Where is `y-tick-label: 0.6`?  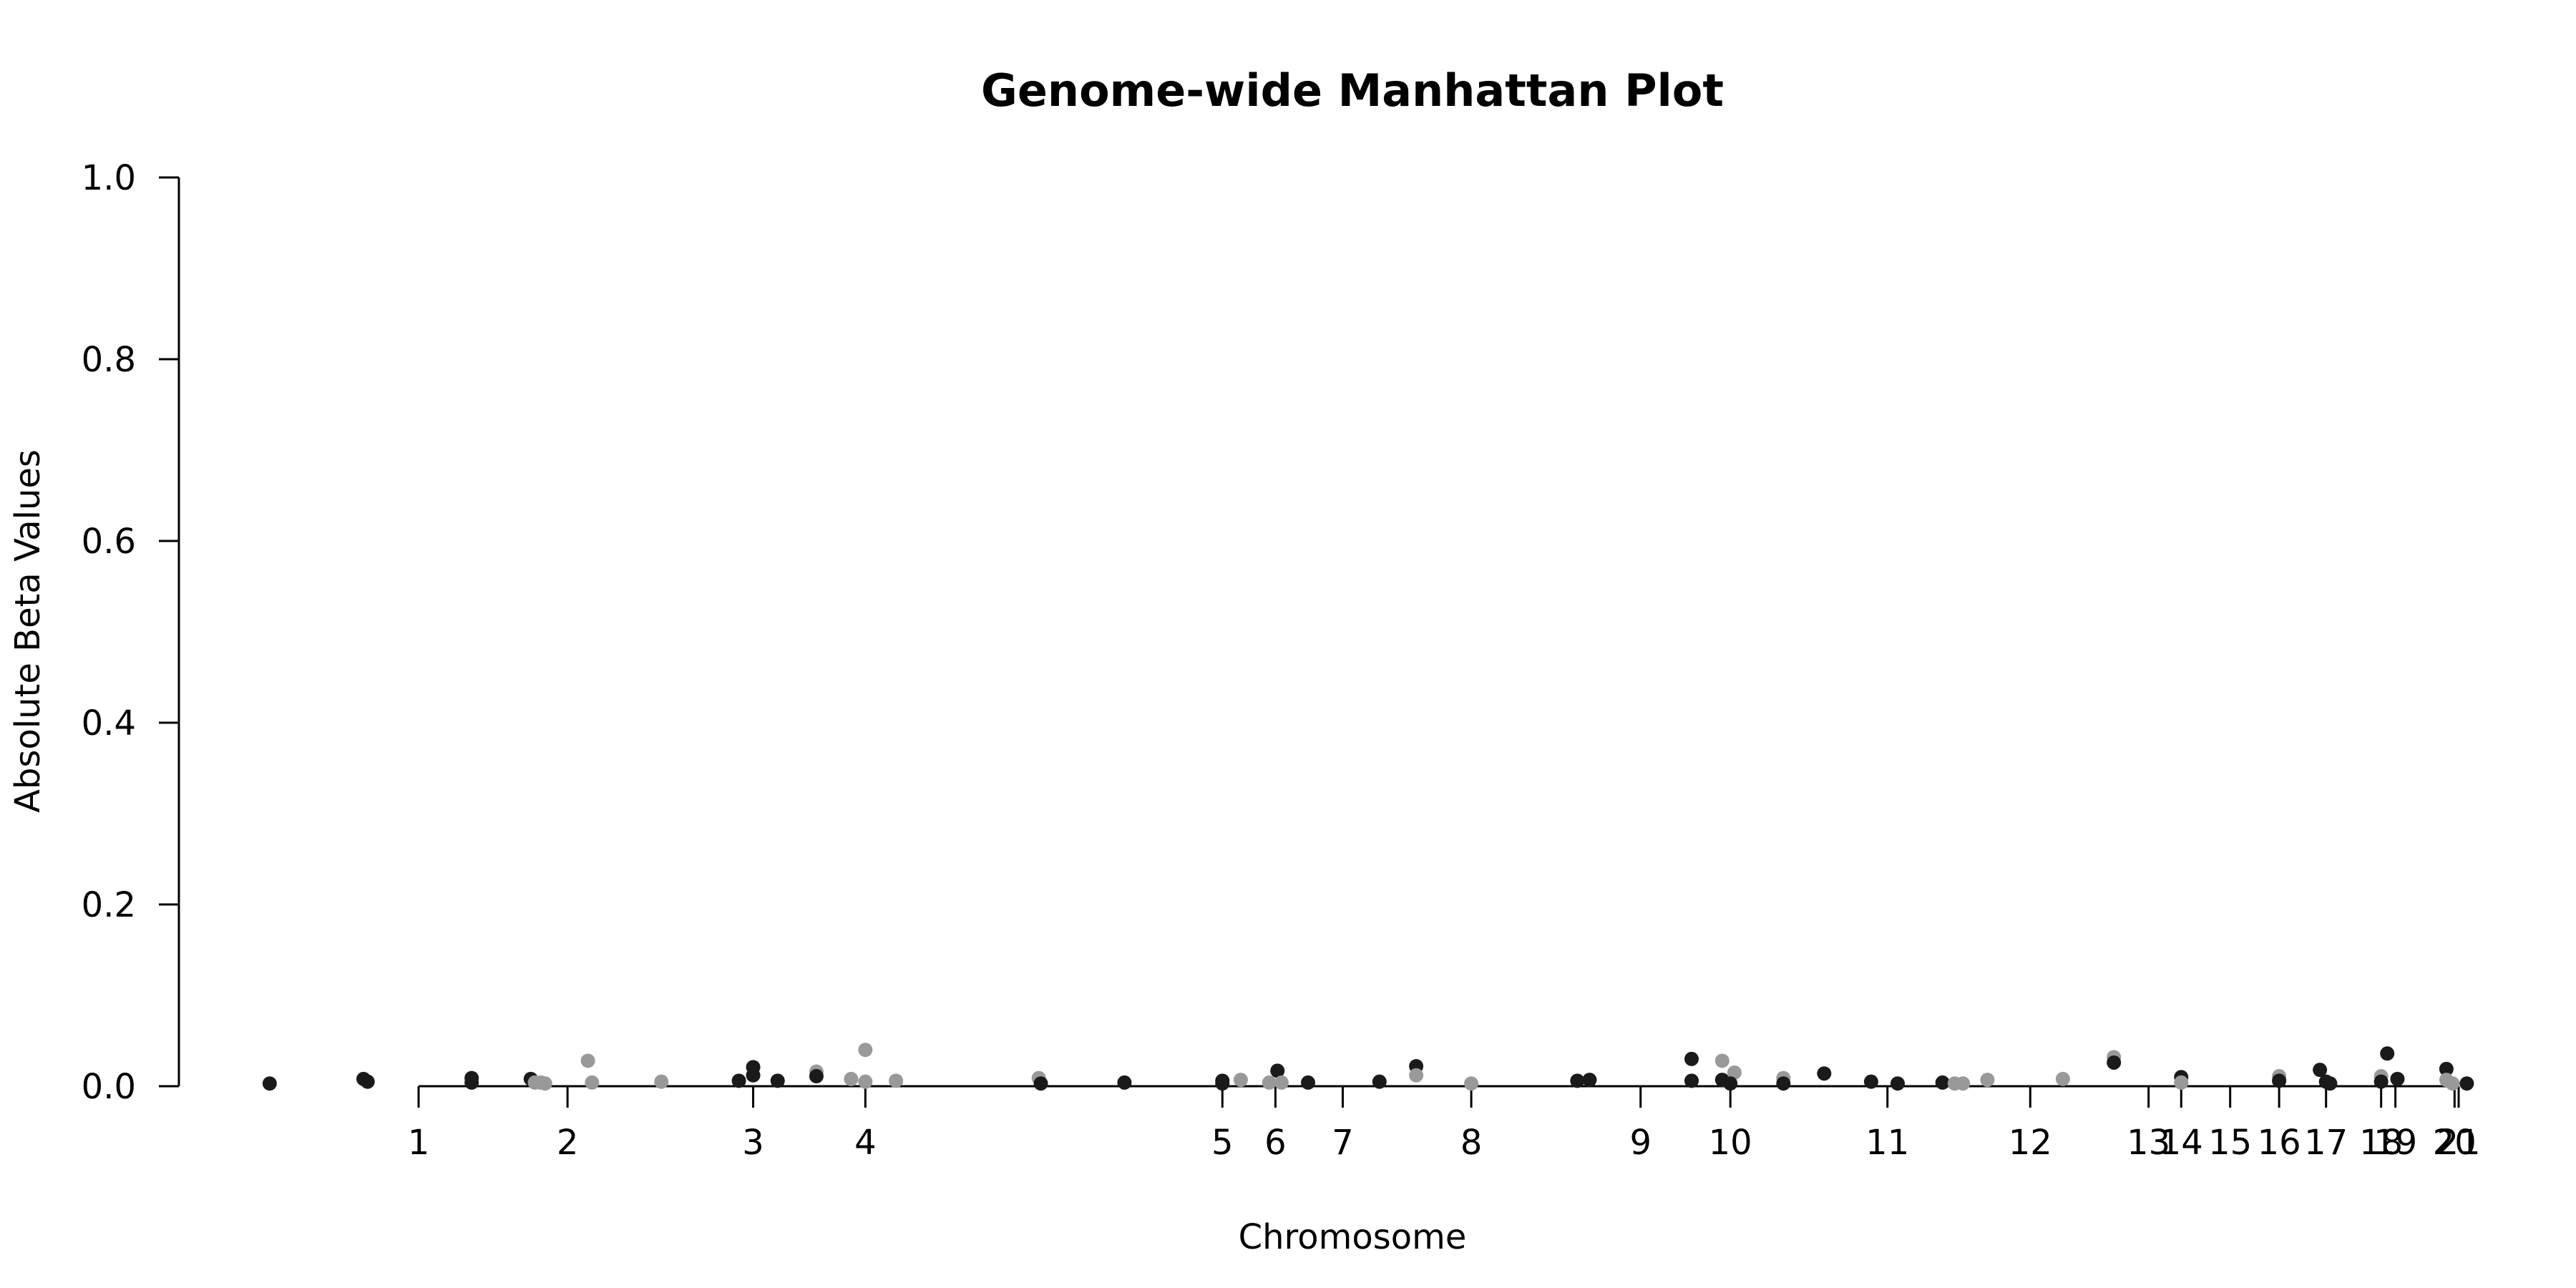
y-tick-label: 0.6 is located at coordinates (109, 542).